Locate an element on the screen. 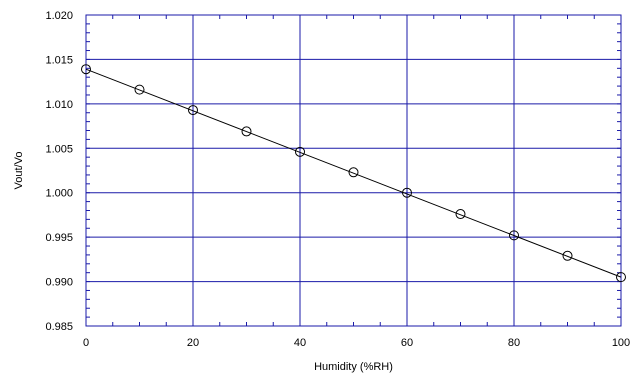 The width and height of the screenshot is (639, 381). x-tick-label: 80 is located at coordinates (514, 343).